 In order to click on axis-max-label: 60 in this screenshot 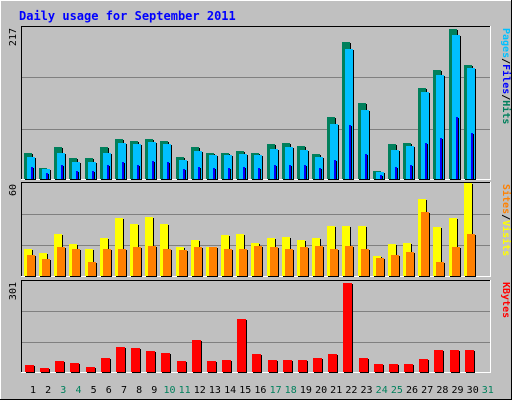, I will do `click(13, 190)`.